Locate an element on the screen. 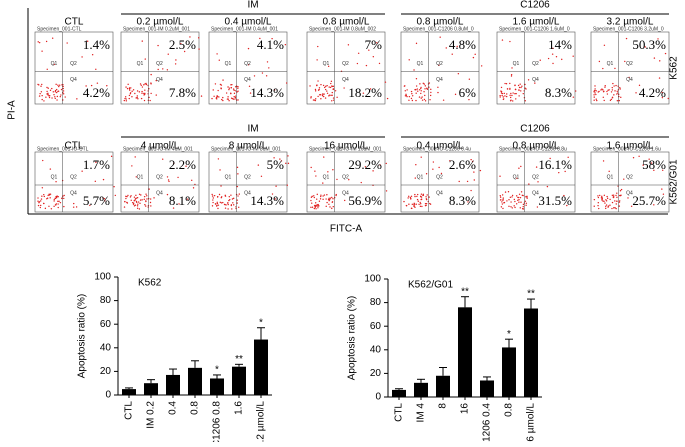 This screenshot has height=447, width=685. lower-percent: 8.1% is located at coordinates (182, 200).